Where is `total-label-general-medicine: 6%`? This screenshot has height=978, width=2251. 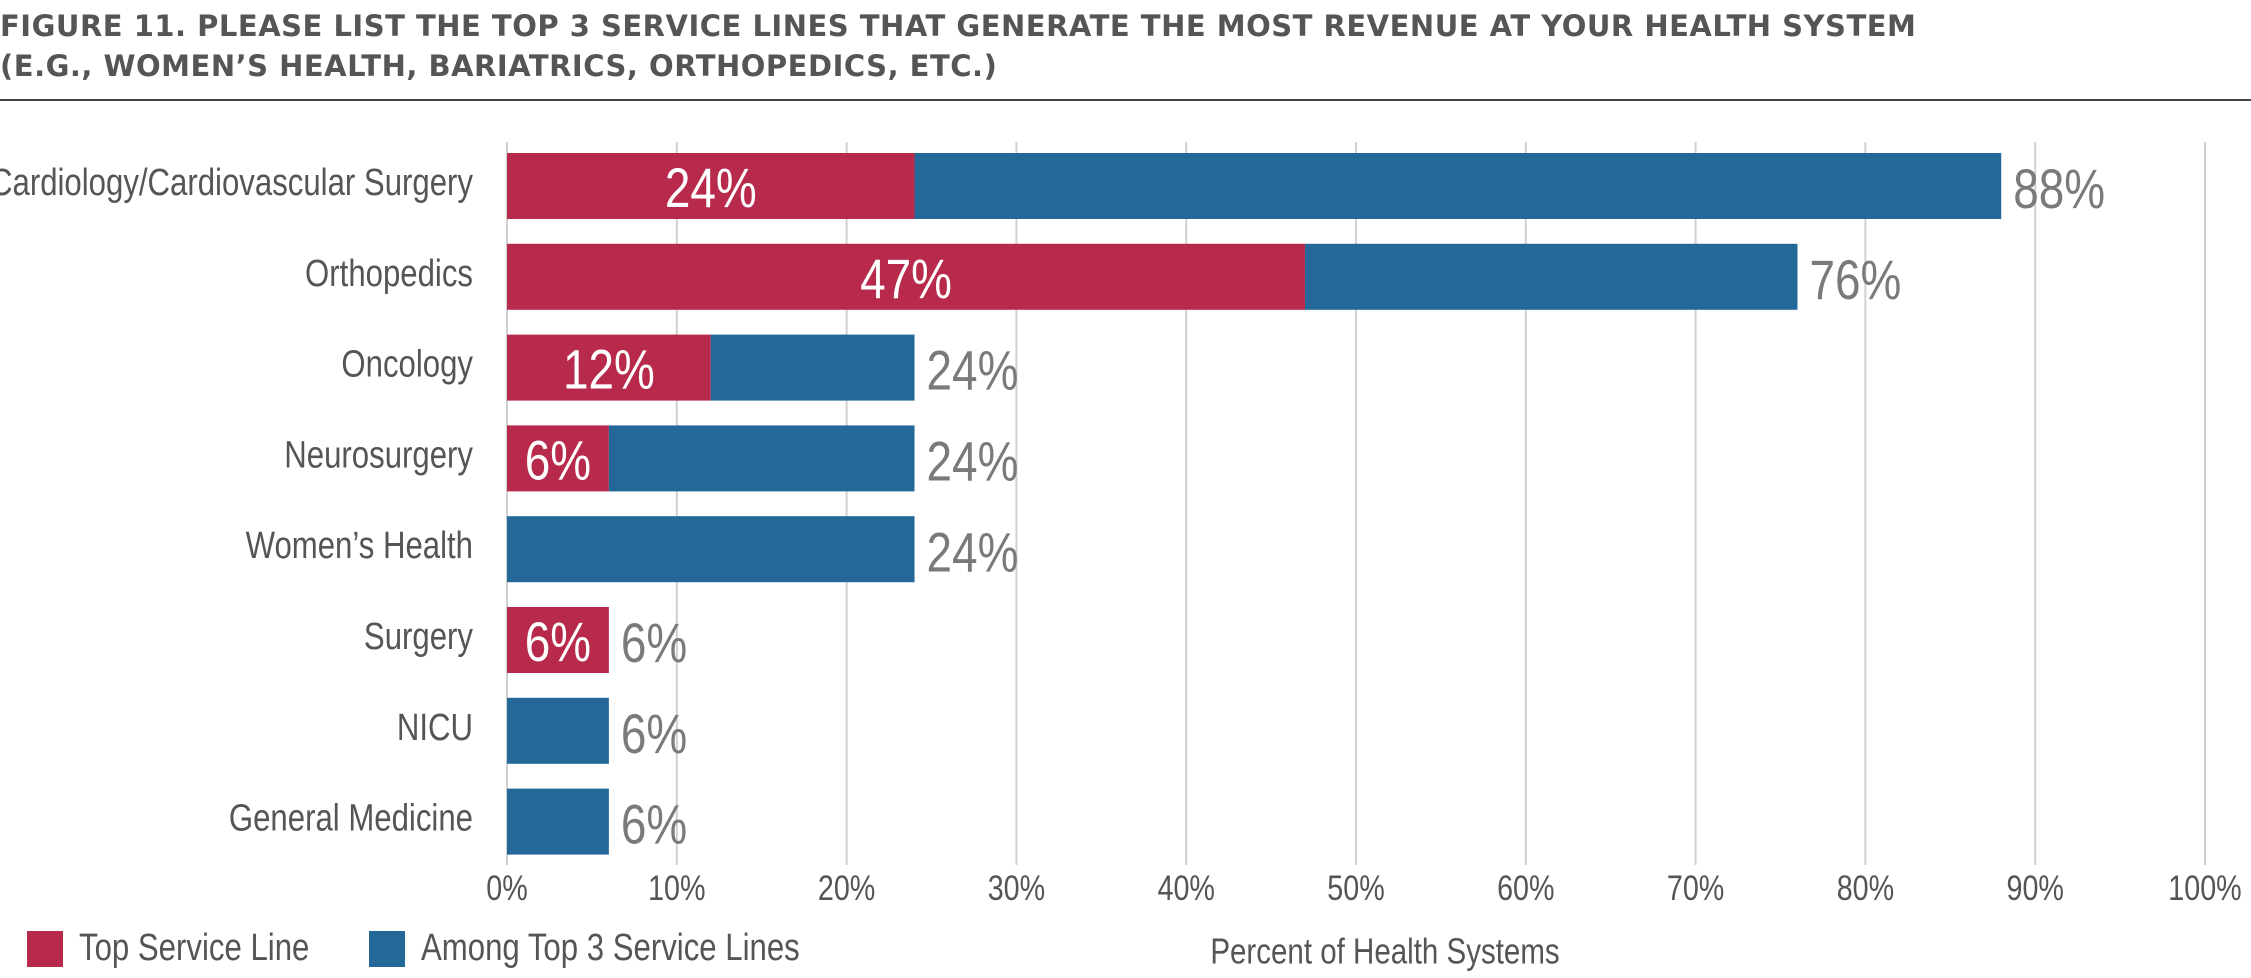 total-label-general-medicine: 6% is located at coordinates (654, 824).